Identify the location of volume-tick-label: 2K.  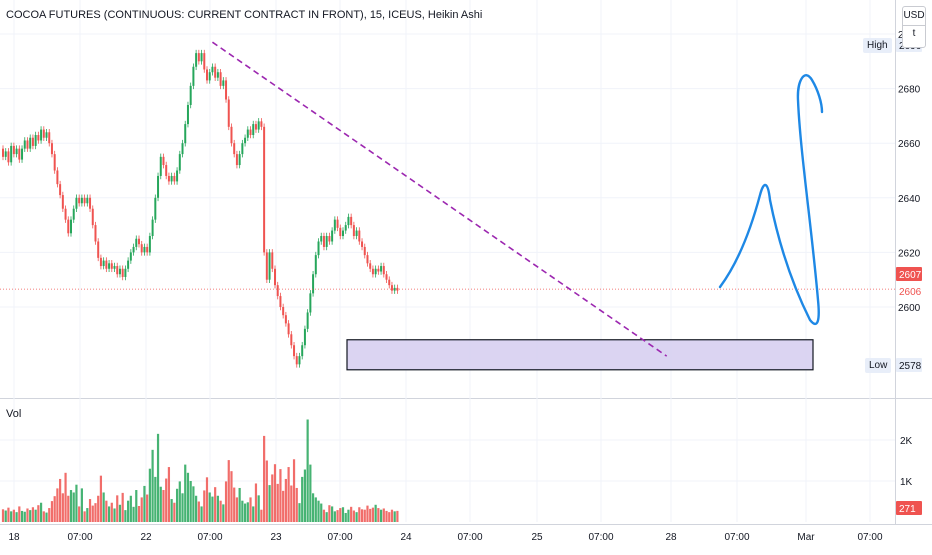
(906, 441).